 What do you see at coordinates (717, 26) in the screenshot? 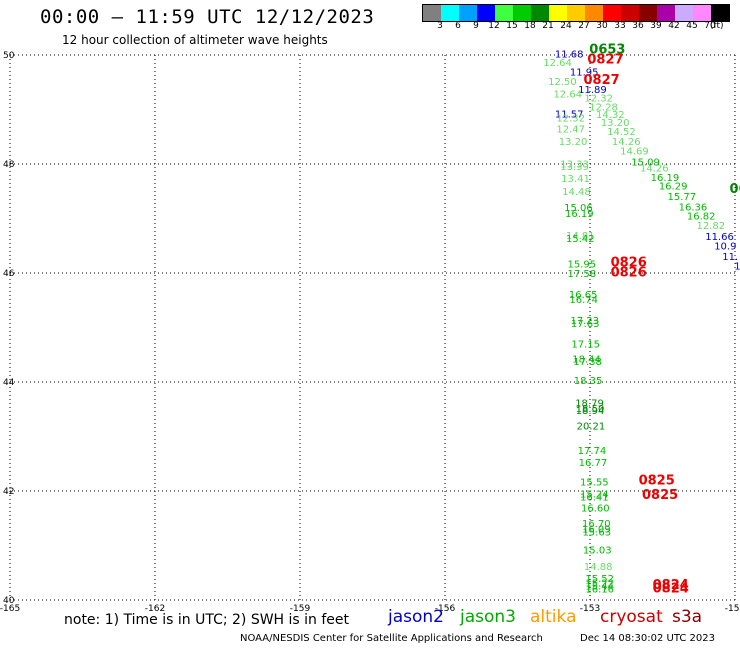
I see `color-scale-unit: (ft)` at bounding box center [717, 26].